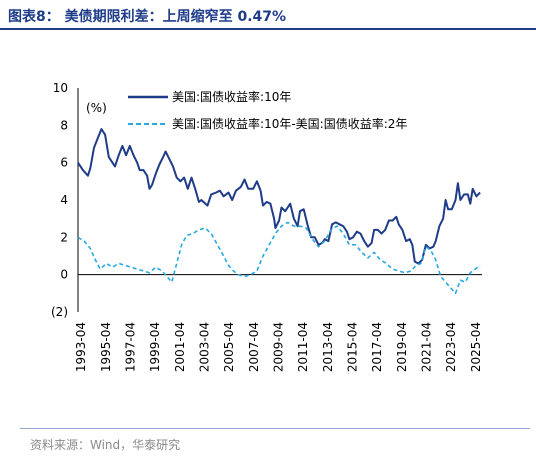 The image size is (536, 466). What do you see at coordinates (231, 96) in the screenshot?
I see `legend-label-10y: 美国:国债收益率:10年` at bounding box center [231, 96].